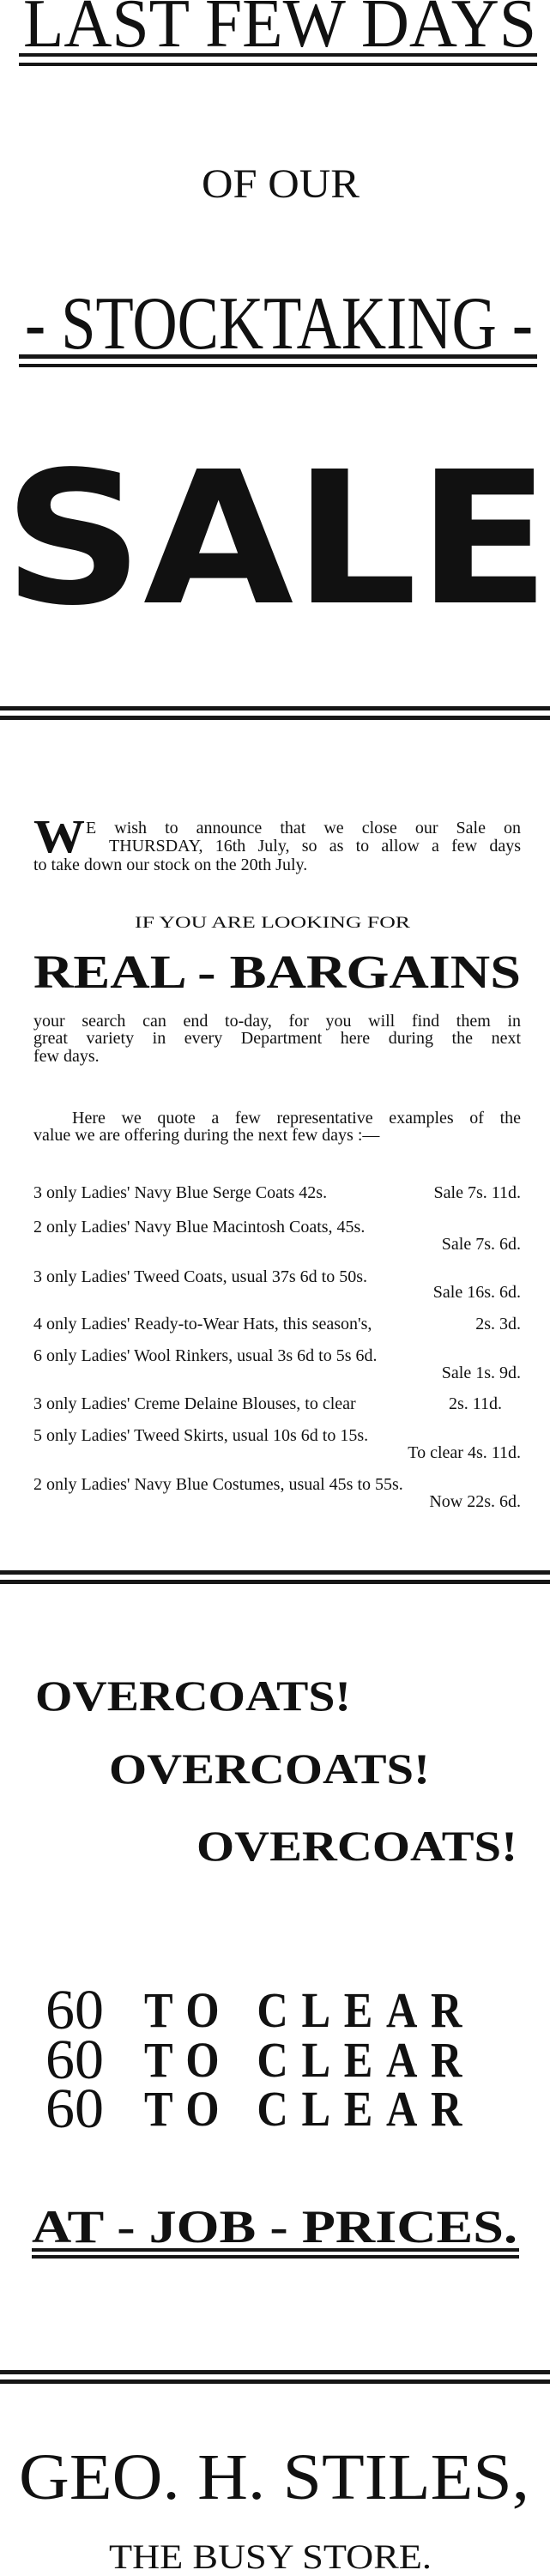 This screenshot has height=2576, width=550. Describe the element at coordinates (481, 1373) in the screenshot. I see `list-item-price: Sale 1s. 9d.` at that location.